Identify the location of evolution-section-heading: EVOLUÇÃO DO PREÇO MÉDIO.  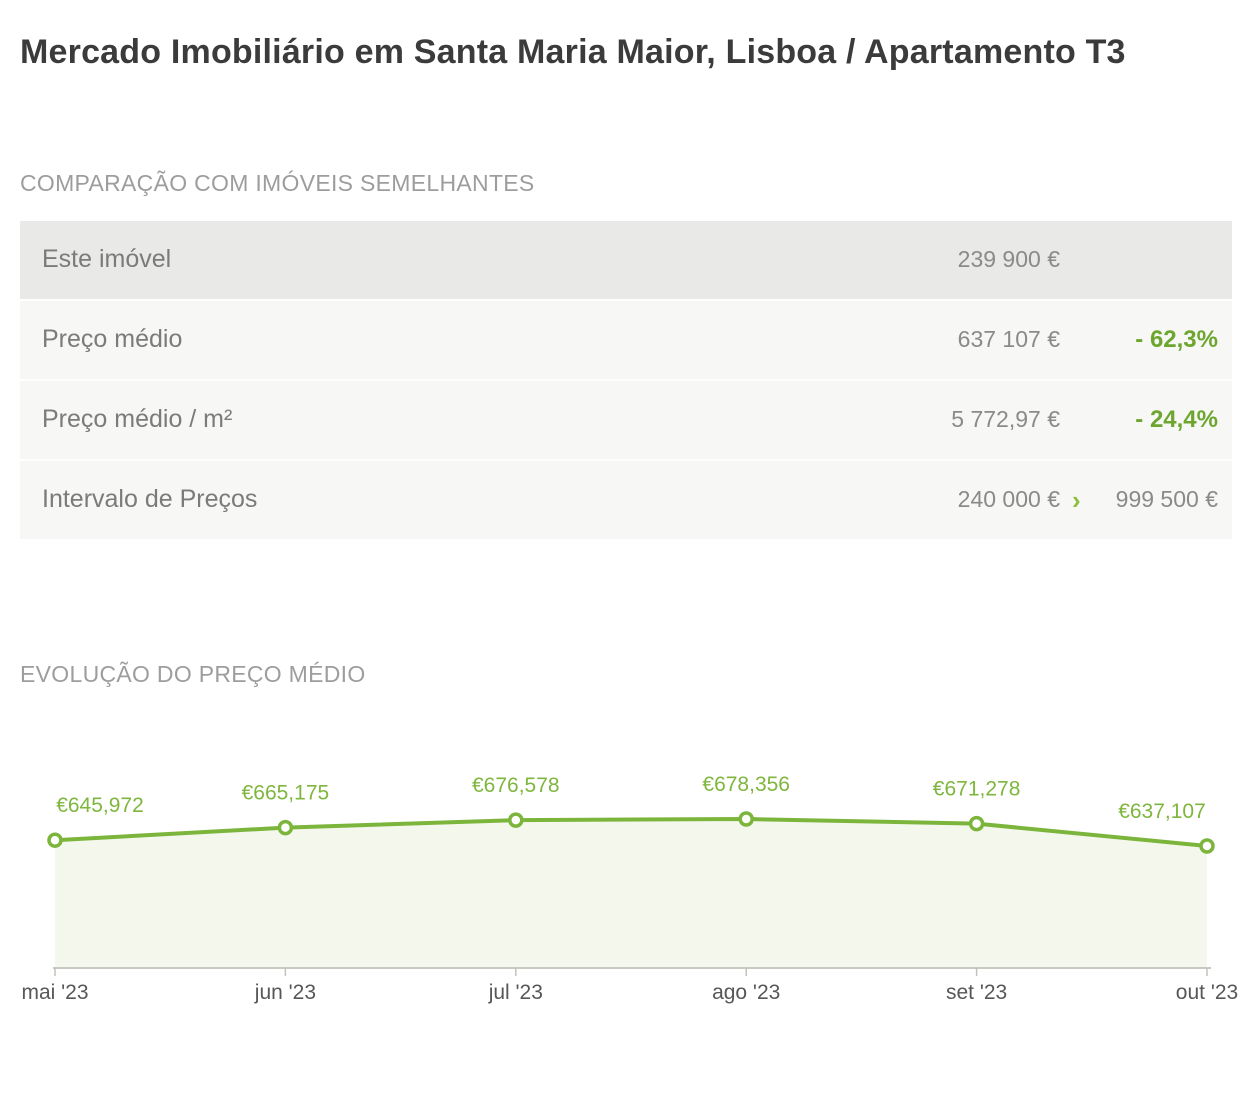
(193, 673).